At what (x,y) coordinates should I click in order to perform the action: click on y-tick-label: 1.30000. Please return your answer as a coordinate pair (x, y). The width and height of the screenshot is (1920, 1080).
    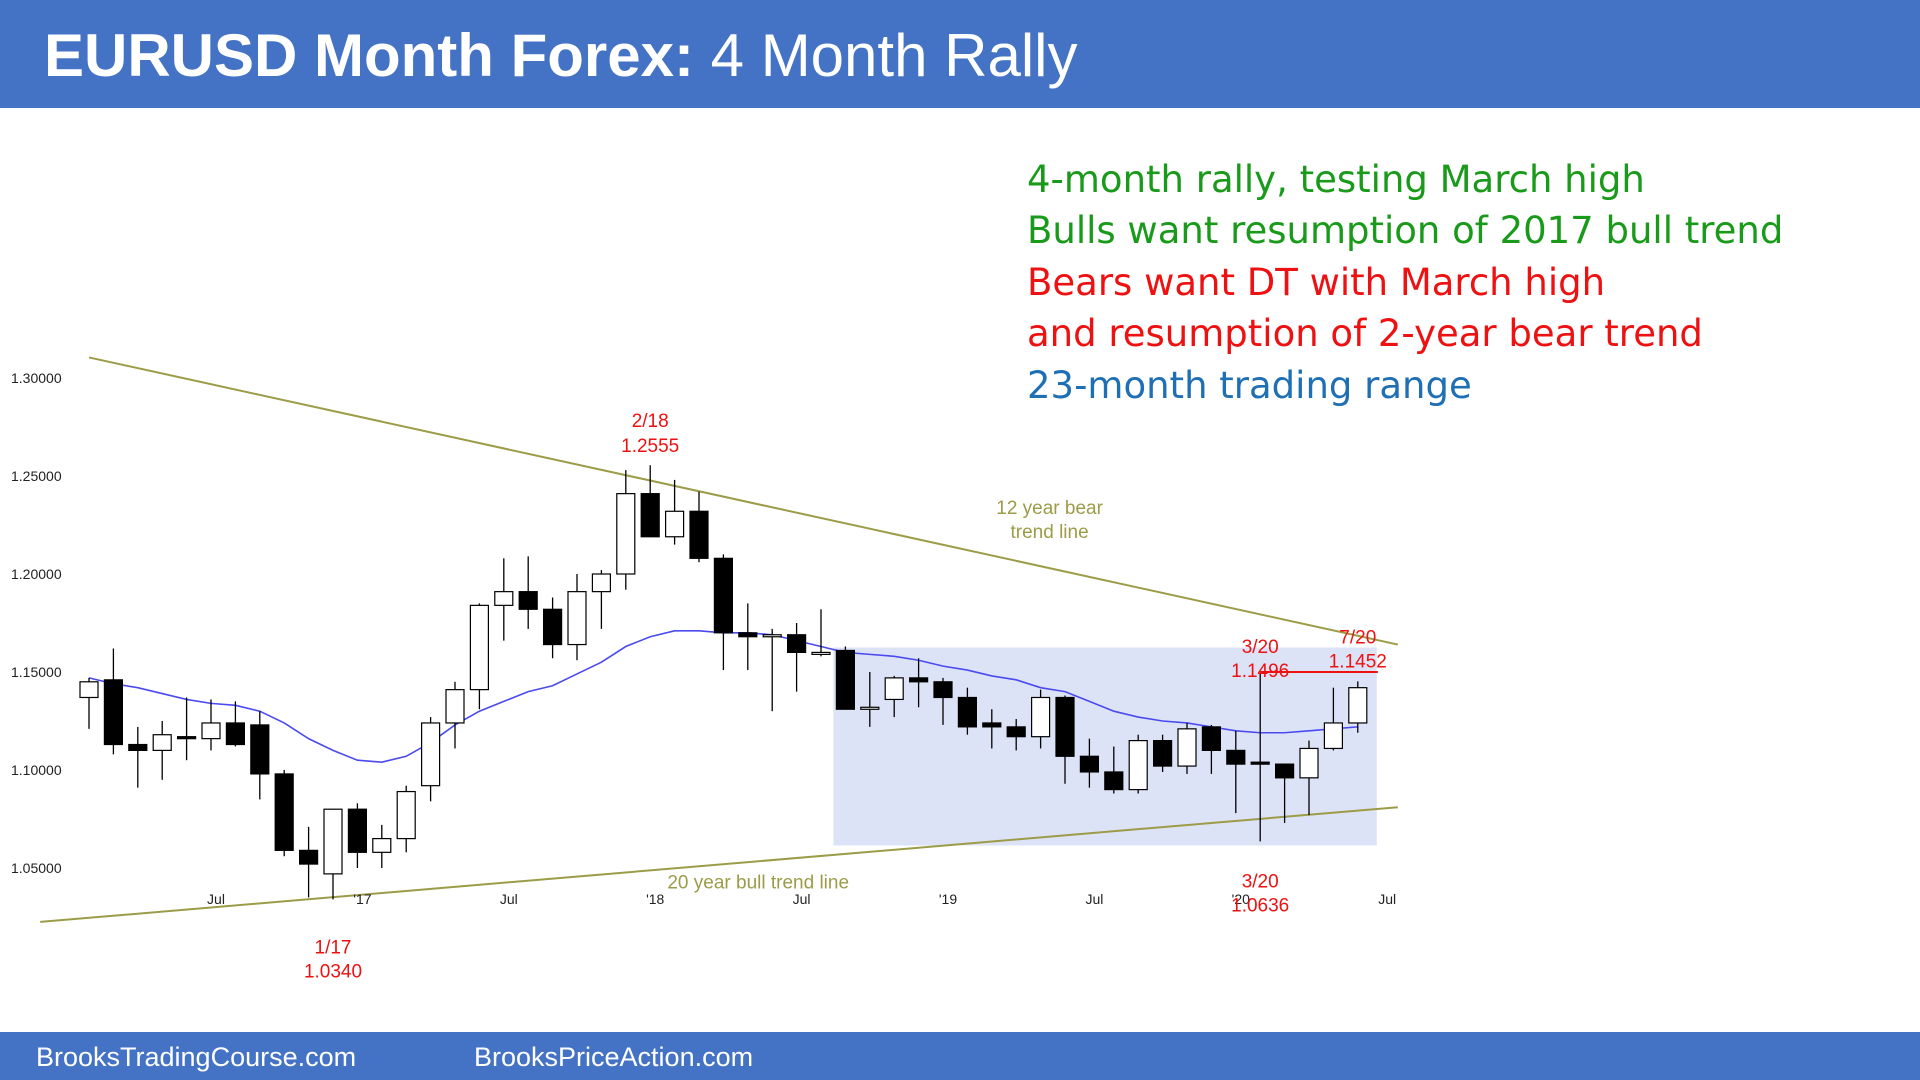
    Looking at the image, I should click on (36, 378).